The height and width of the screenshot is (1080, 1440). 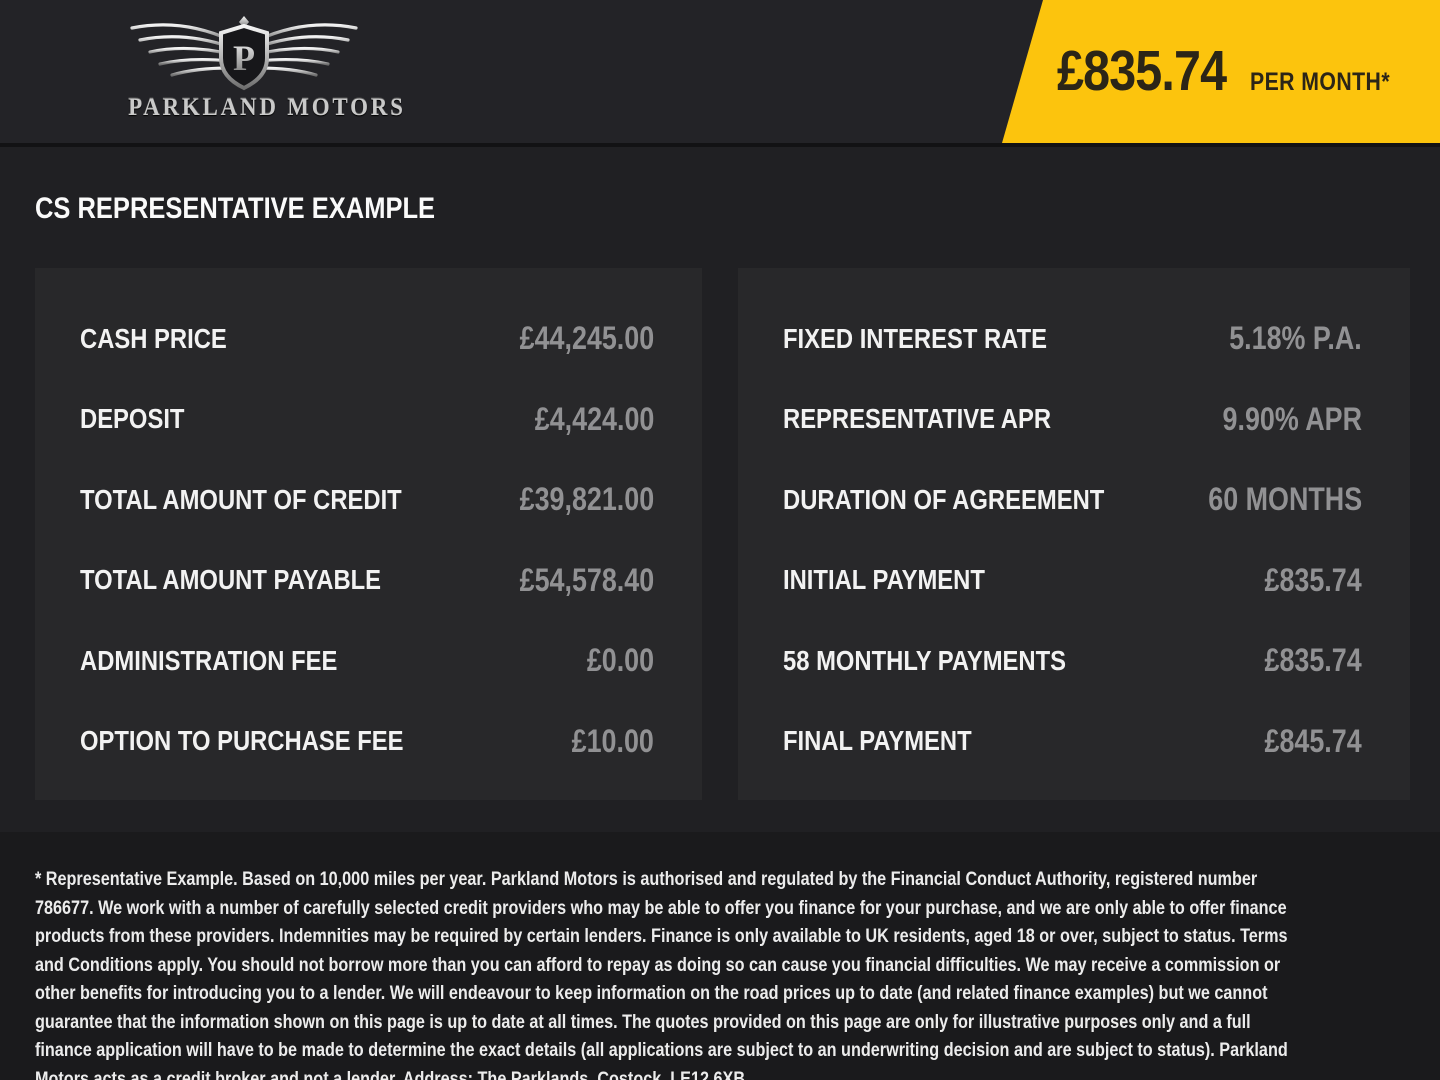 What do you see at coordinates (241, 499) in the screenshot?
I see `finance-label: TOTAL AMOUNT OF CREDIT` at bounding box center [241, 499].